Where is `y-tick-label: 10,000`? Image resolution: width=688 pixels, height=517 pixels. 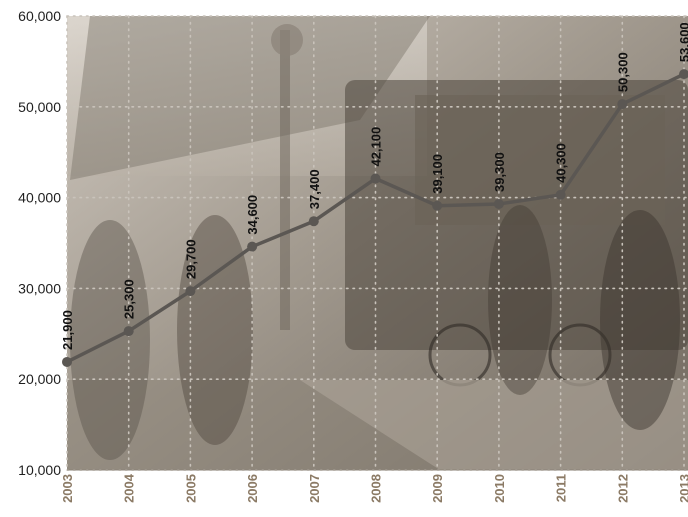
y-tick-label: 10,000 is located at coordinates (39, 470).